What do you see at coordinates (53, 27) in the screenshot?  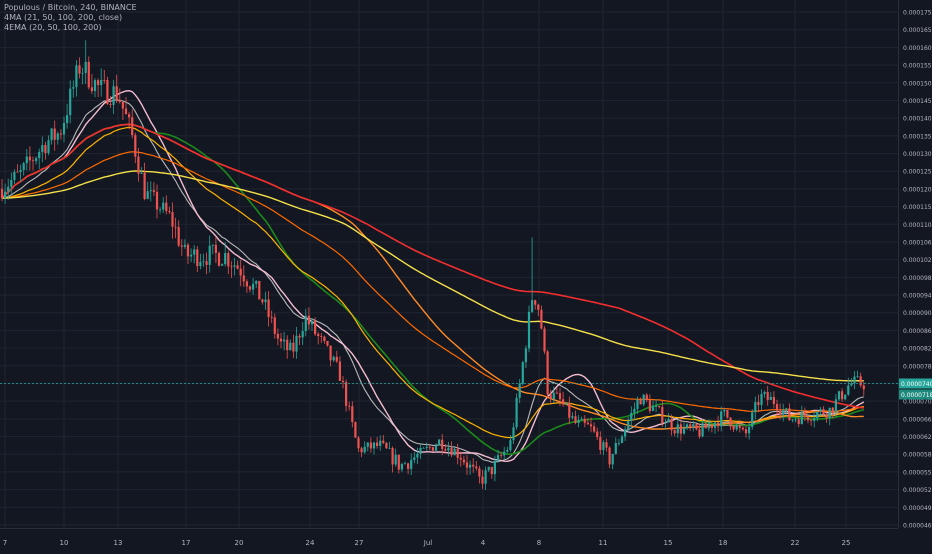 I see `legend-ema: 4EMA (20, 50, 100, 200)` at bounding box center [53, 27].